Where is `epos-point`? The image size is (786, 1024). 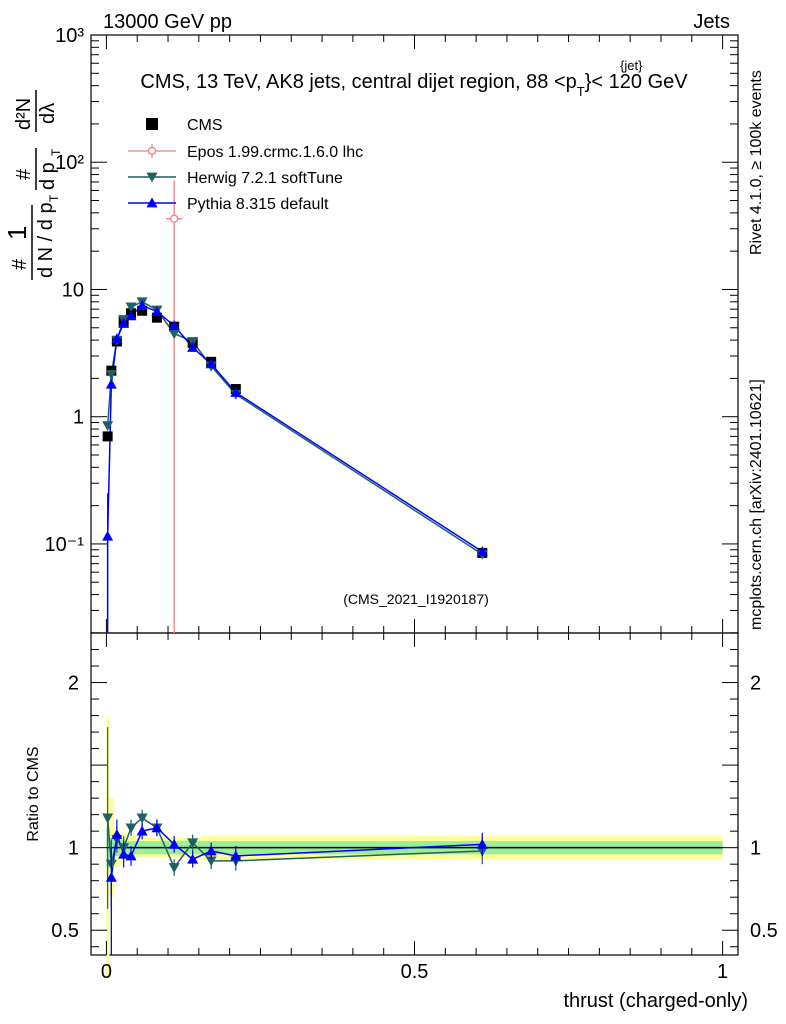 epos-point is located at coordinates (174, 218).